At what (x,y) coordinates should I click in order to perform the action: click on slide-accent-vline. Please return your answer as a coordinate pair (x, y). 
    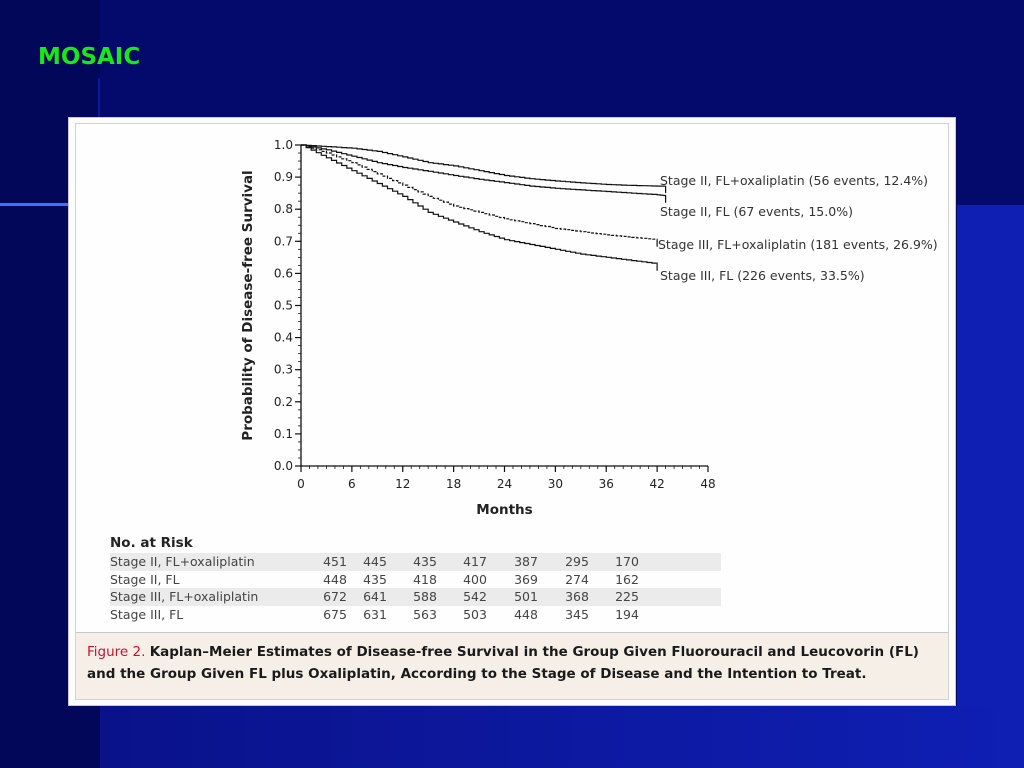
    Looking at the image, I should click on (99, 98).